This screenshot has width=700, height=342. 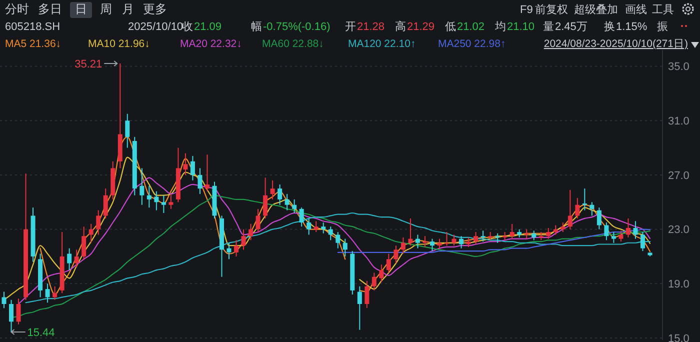 What do you see at coordinates (450, 27) in the screenshot?
I see `text: 低` at bounding box center [450, 27].